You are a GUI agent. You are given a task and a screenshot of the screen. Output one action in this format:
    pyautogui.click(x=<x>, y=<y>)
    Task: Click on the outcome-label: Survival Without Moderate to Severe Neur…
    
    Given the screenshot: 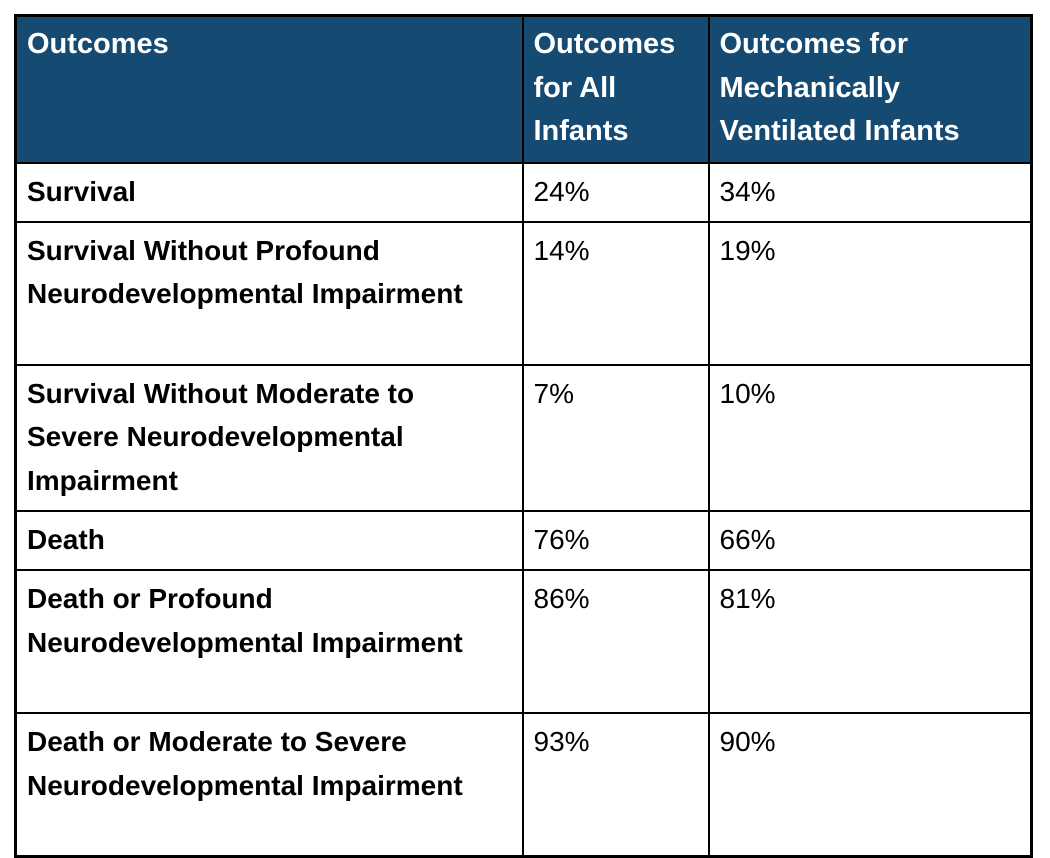 What is the action you would take?
    pyautogui.click(x=269, y=438)
    